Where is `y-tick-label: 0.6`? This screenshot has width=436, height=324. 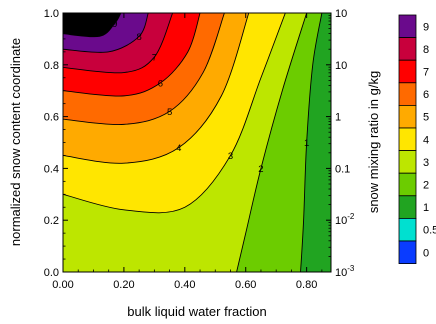
y-tick-label: 0.6 is located at coordinates (51, 118).